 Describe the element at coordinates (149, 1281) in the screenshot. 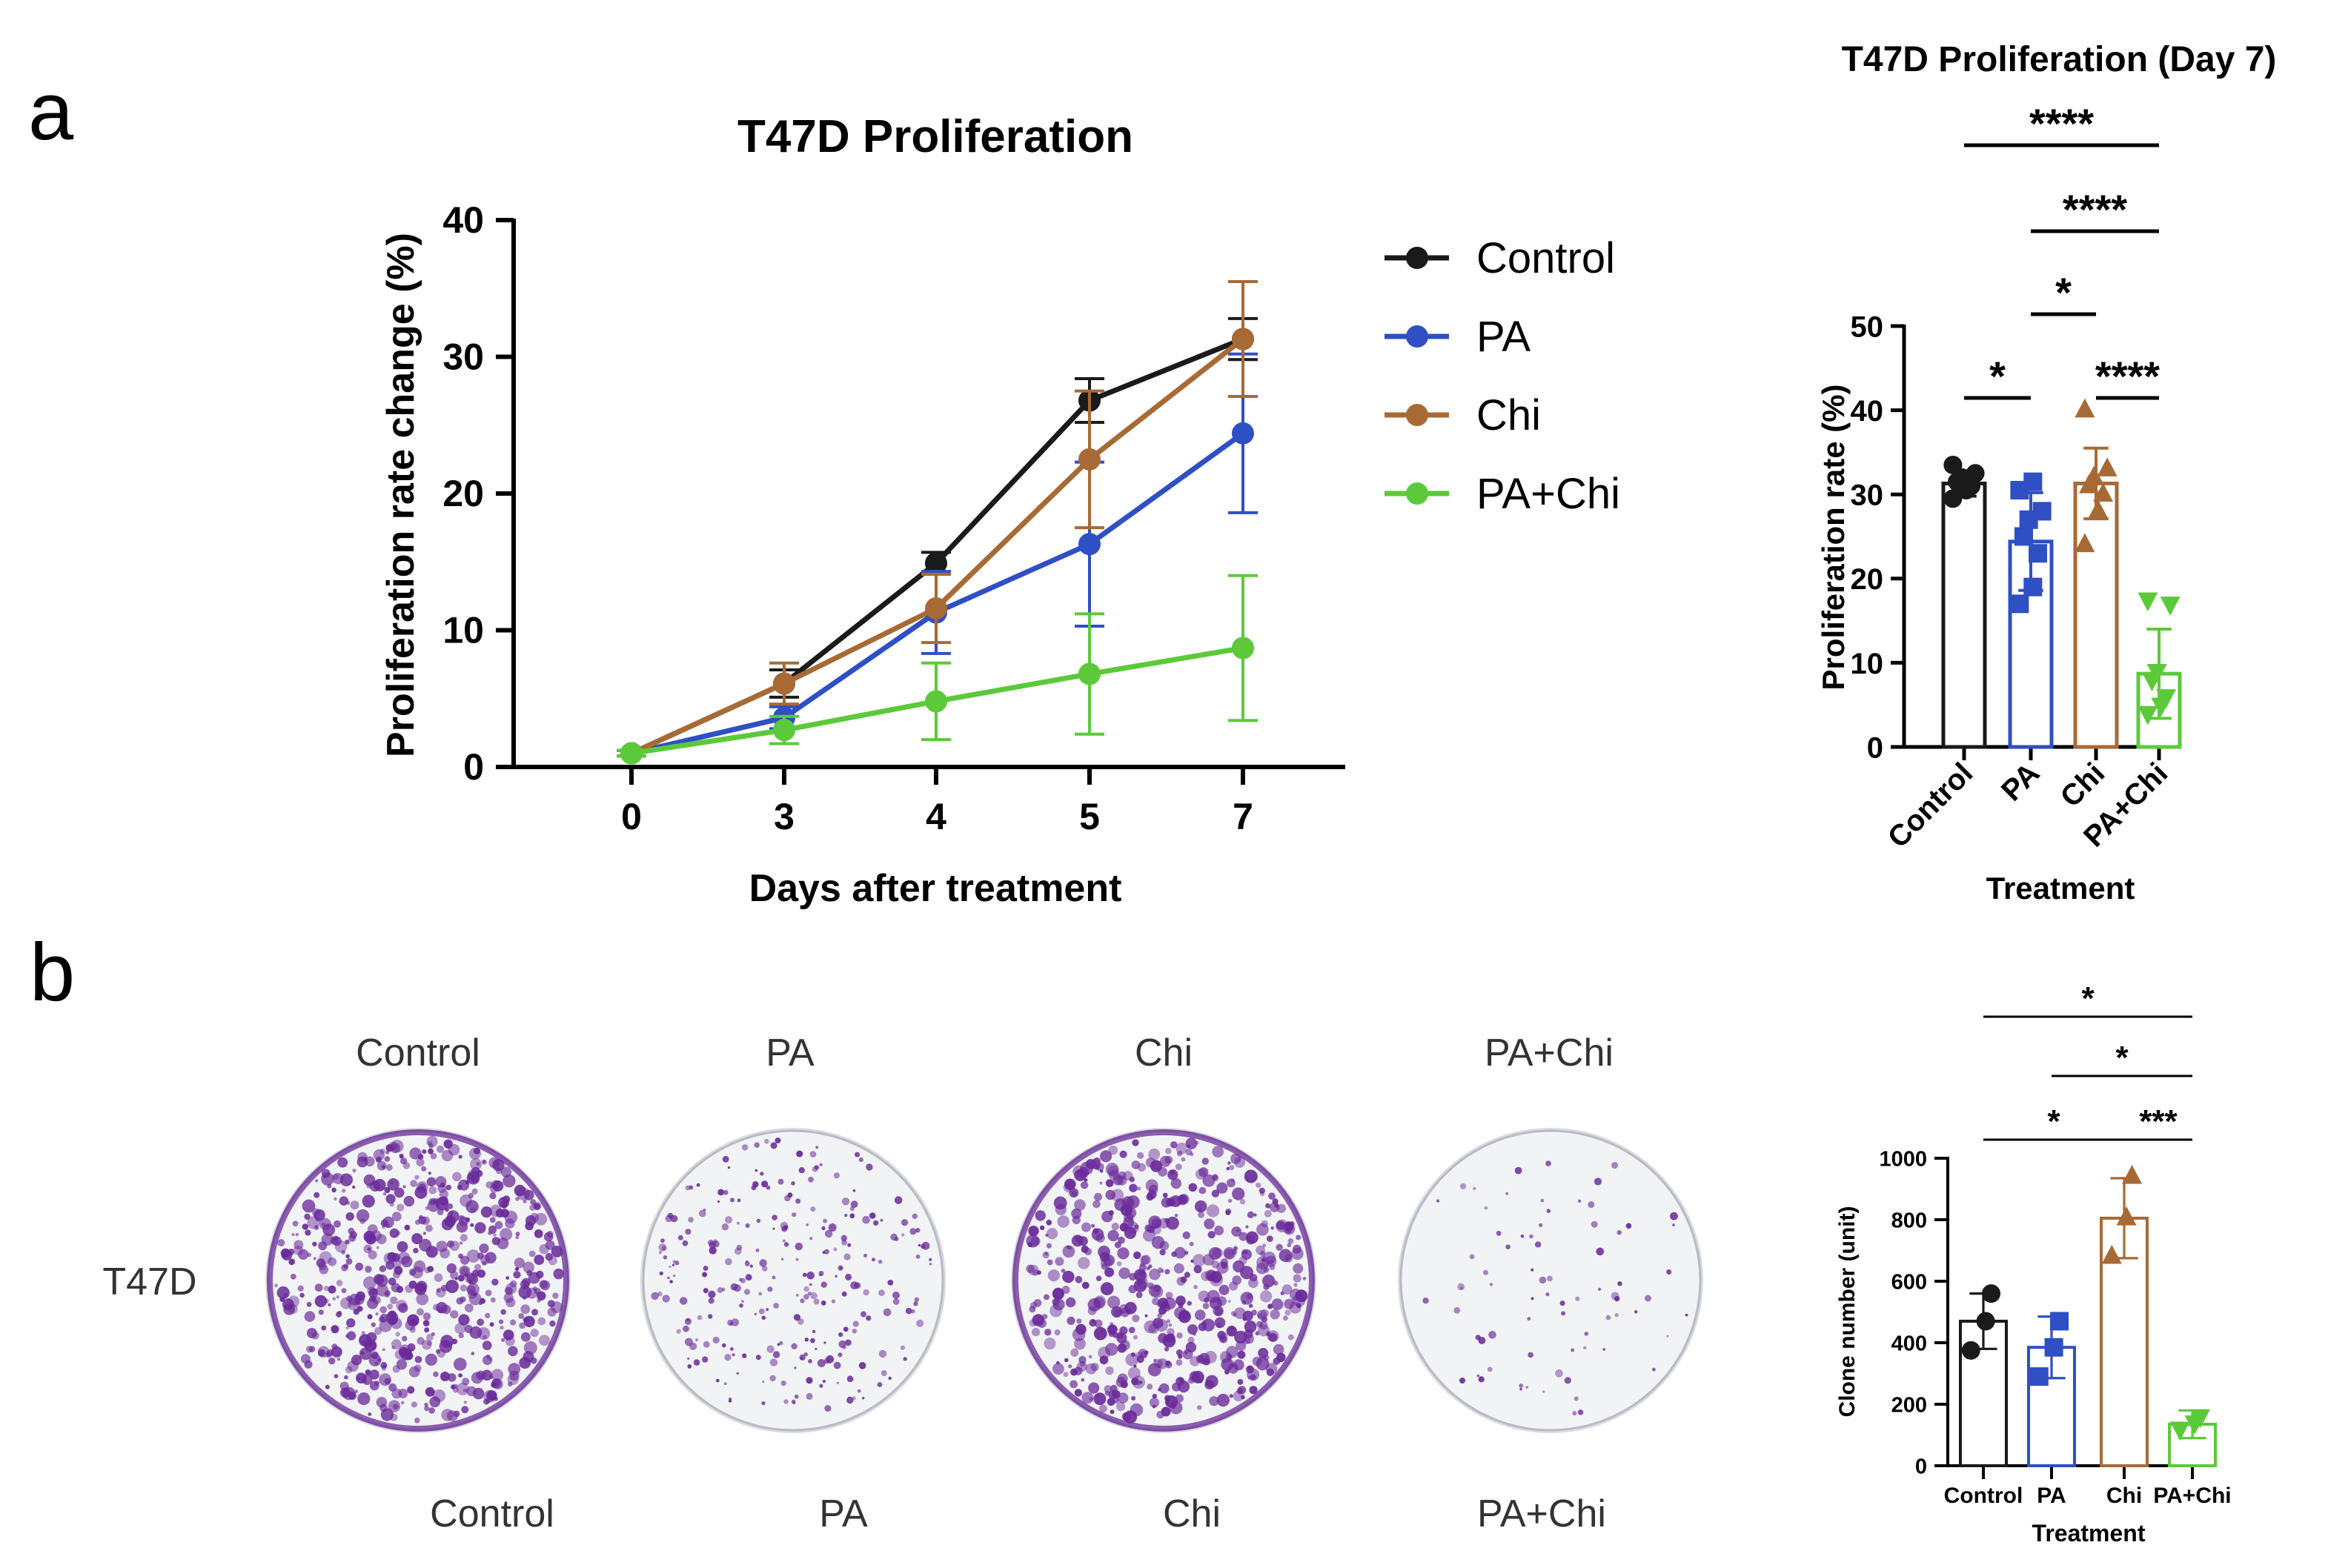

I see `cell-line-label: T47D` at that location.